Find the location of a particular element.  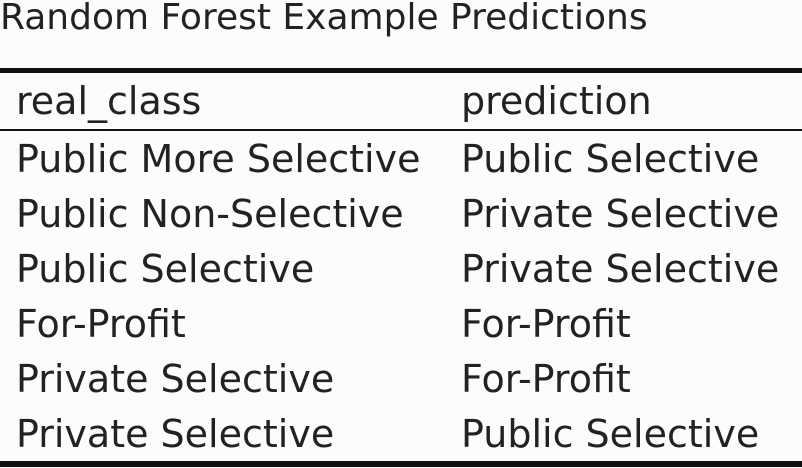

cell-real-class: For-Profit is located at coordinates (101, 324).